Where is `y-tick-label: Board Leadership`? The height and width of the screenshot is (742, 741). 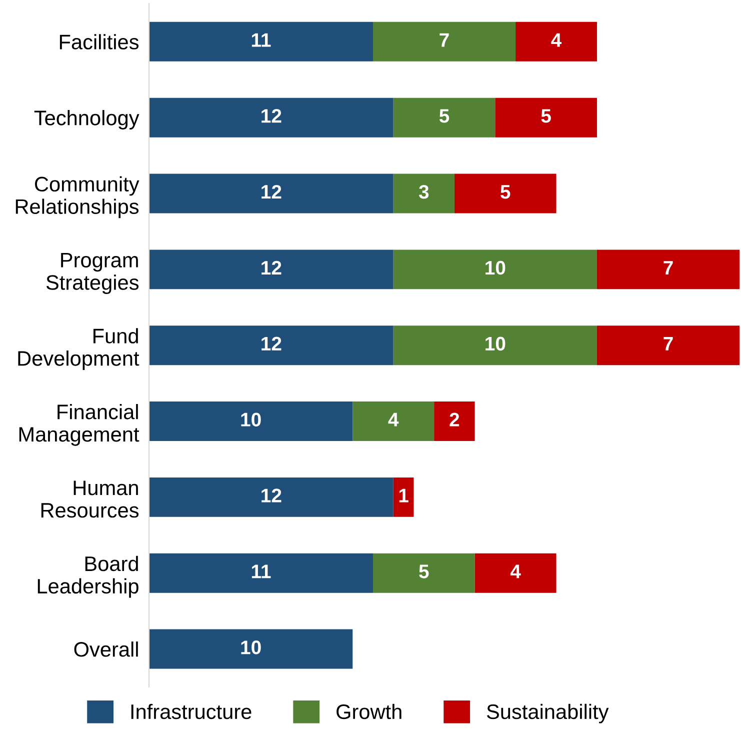 y-tick-label: Board Leadership is located at coordinates (88, 577).